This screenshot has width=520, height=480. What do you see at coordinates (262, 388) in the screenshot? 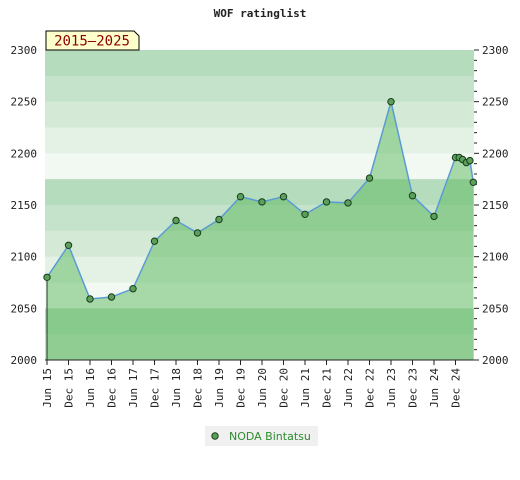
I see `x-tick-label: Jun 20` at bounding box center [262, 388].